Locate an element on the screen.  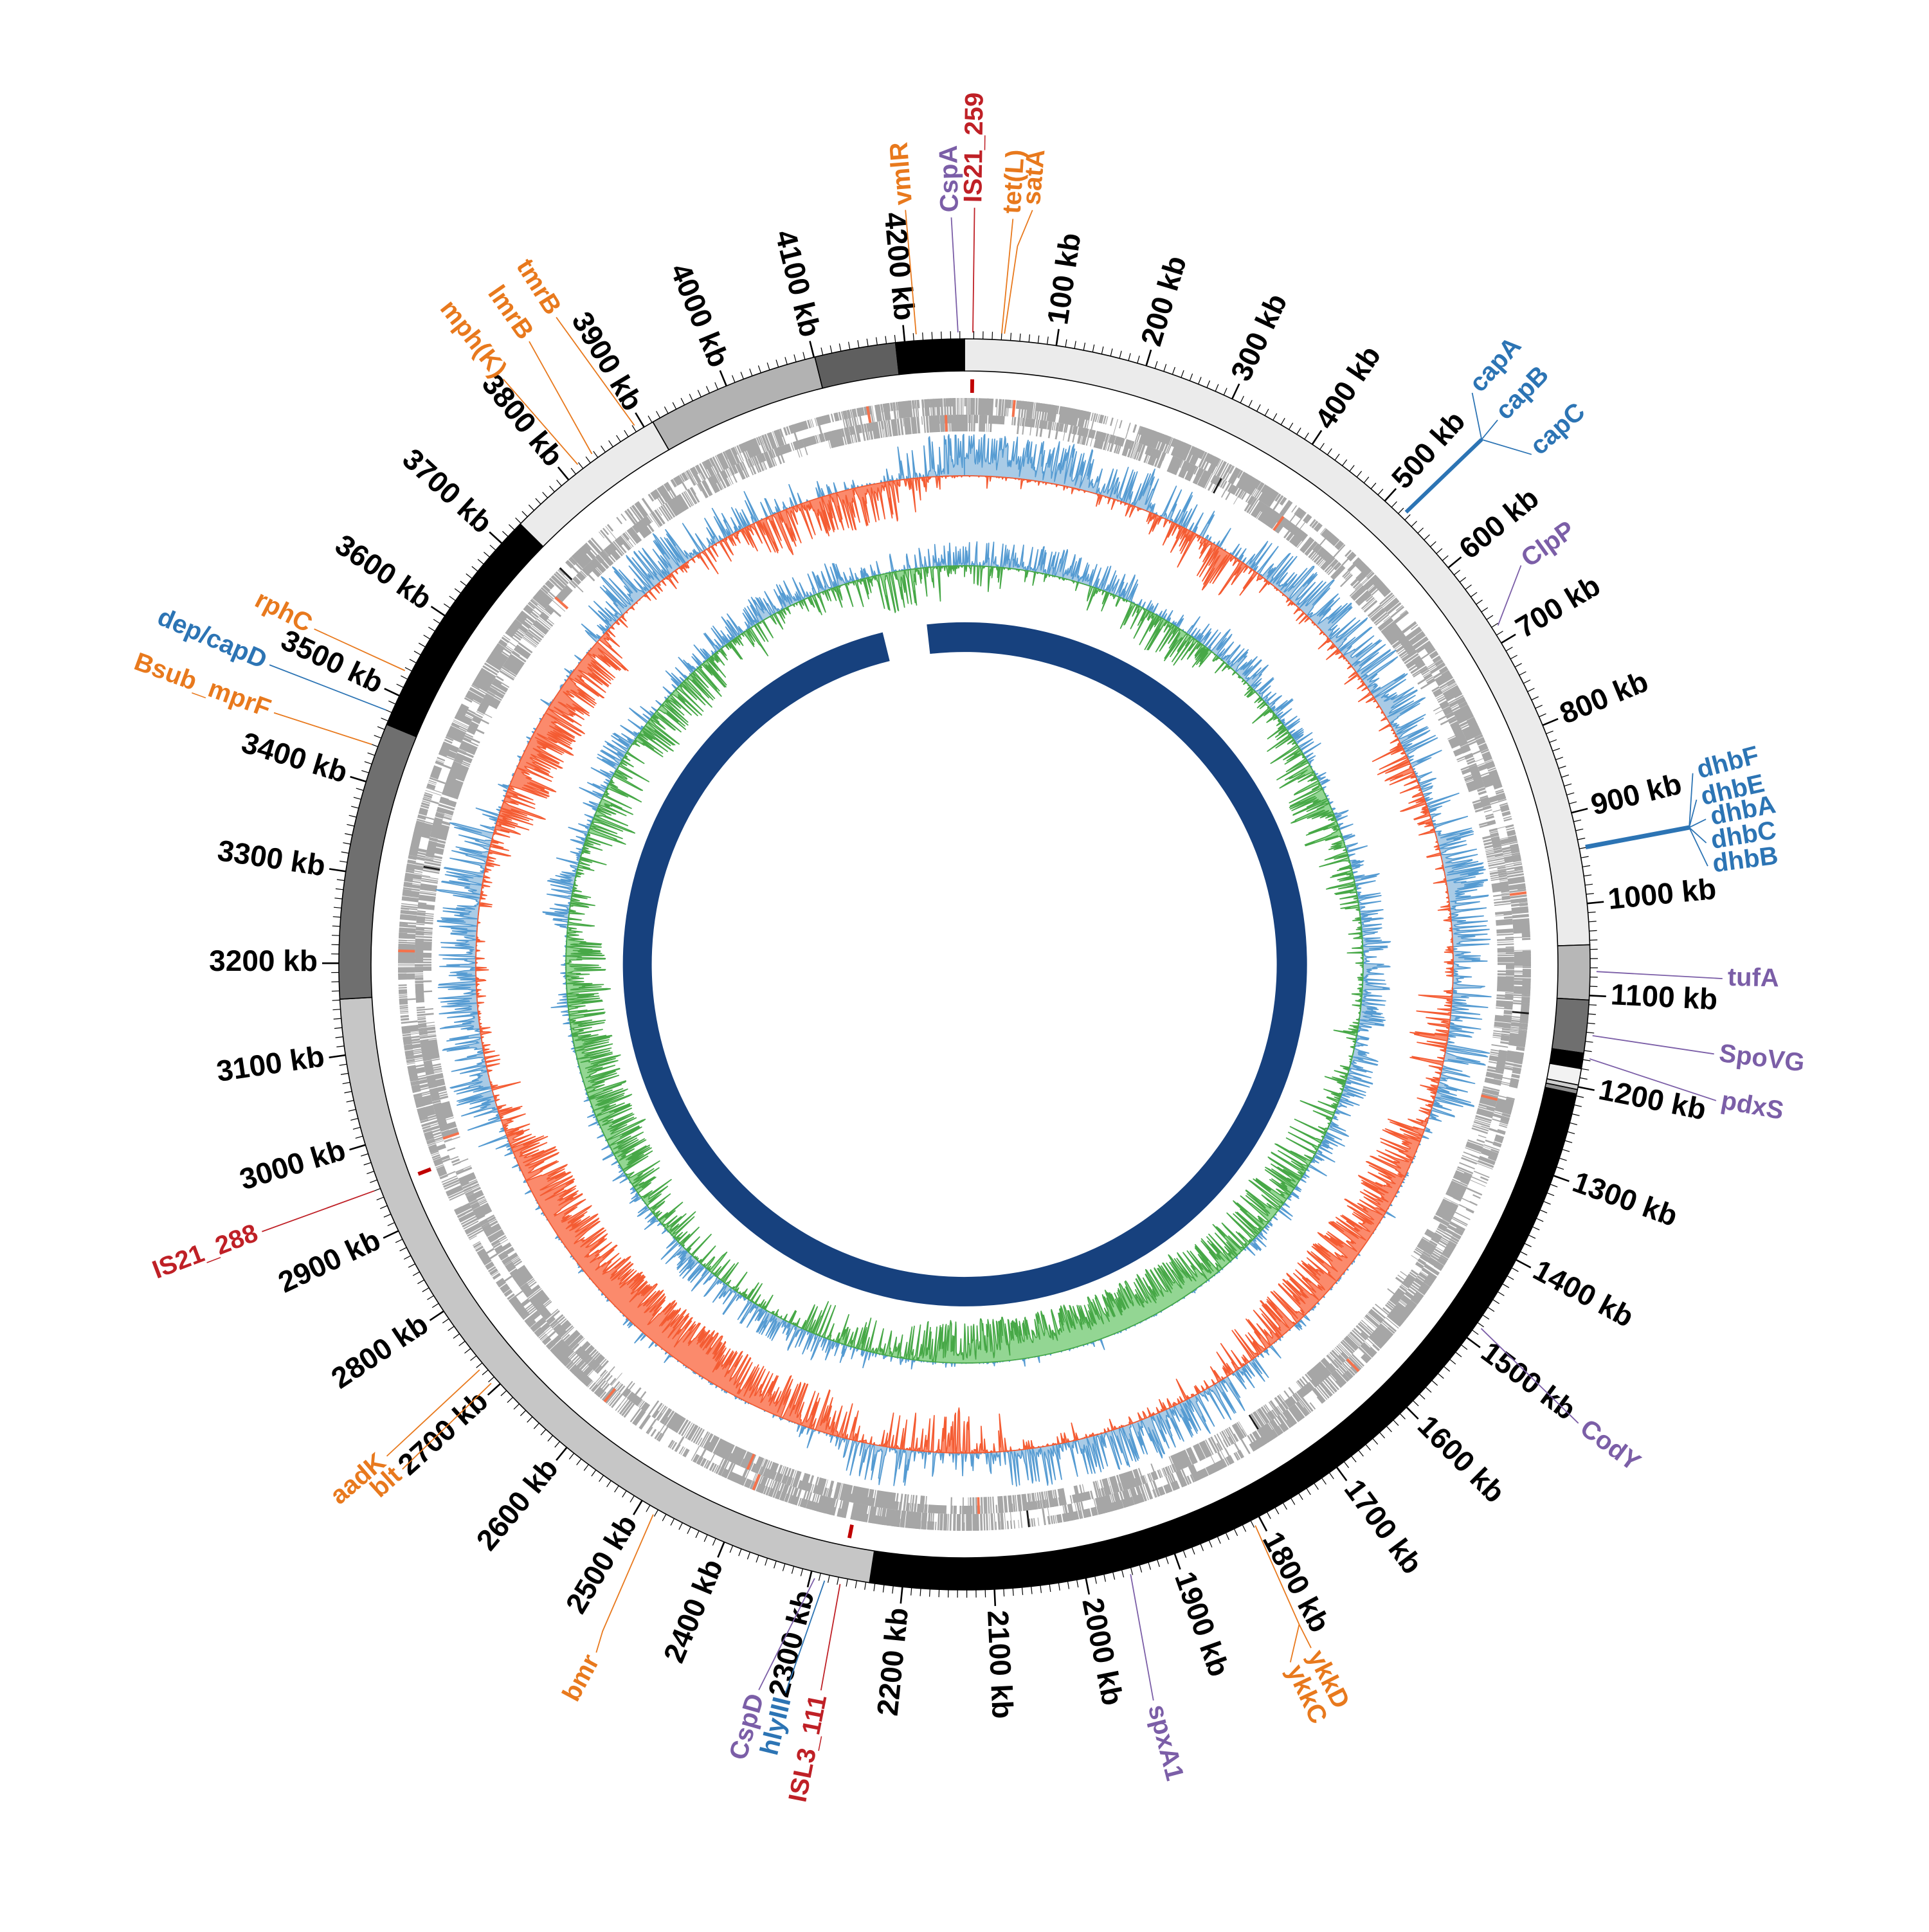
svg-text: IS21_259 is located at coordinates (973, 147).